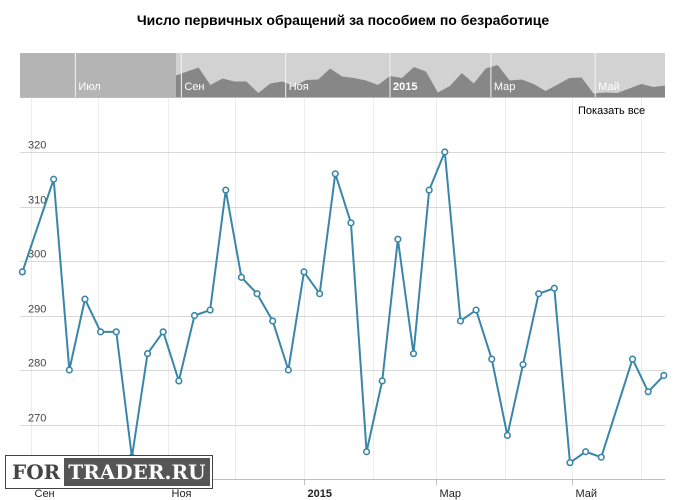  What do you see at coordinates (37, 146) in the screenshot?
I see `y-tick-label: 320` at bounding box center [37, 146].